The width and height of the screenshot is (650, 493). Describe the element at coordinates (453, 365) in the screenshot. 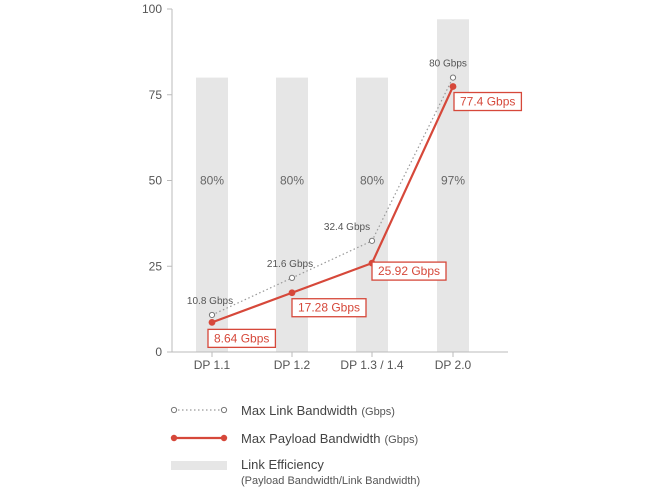

I see `x-tick-label: DP 2.0` at that location.